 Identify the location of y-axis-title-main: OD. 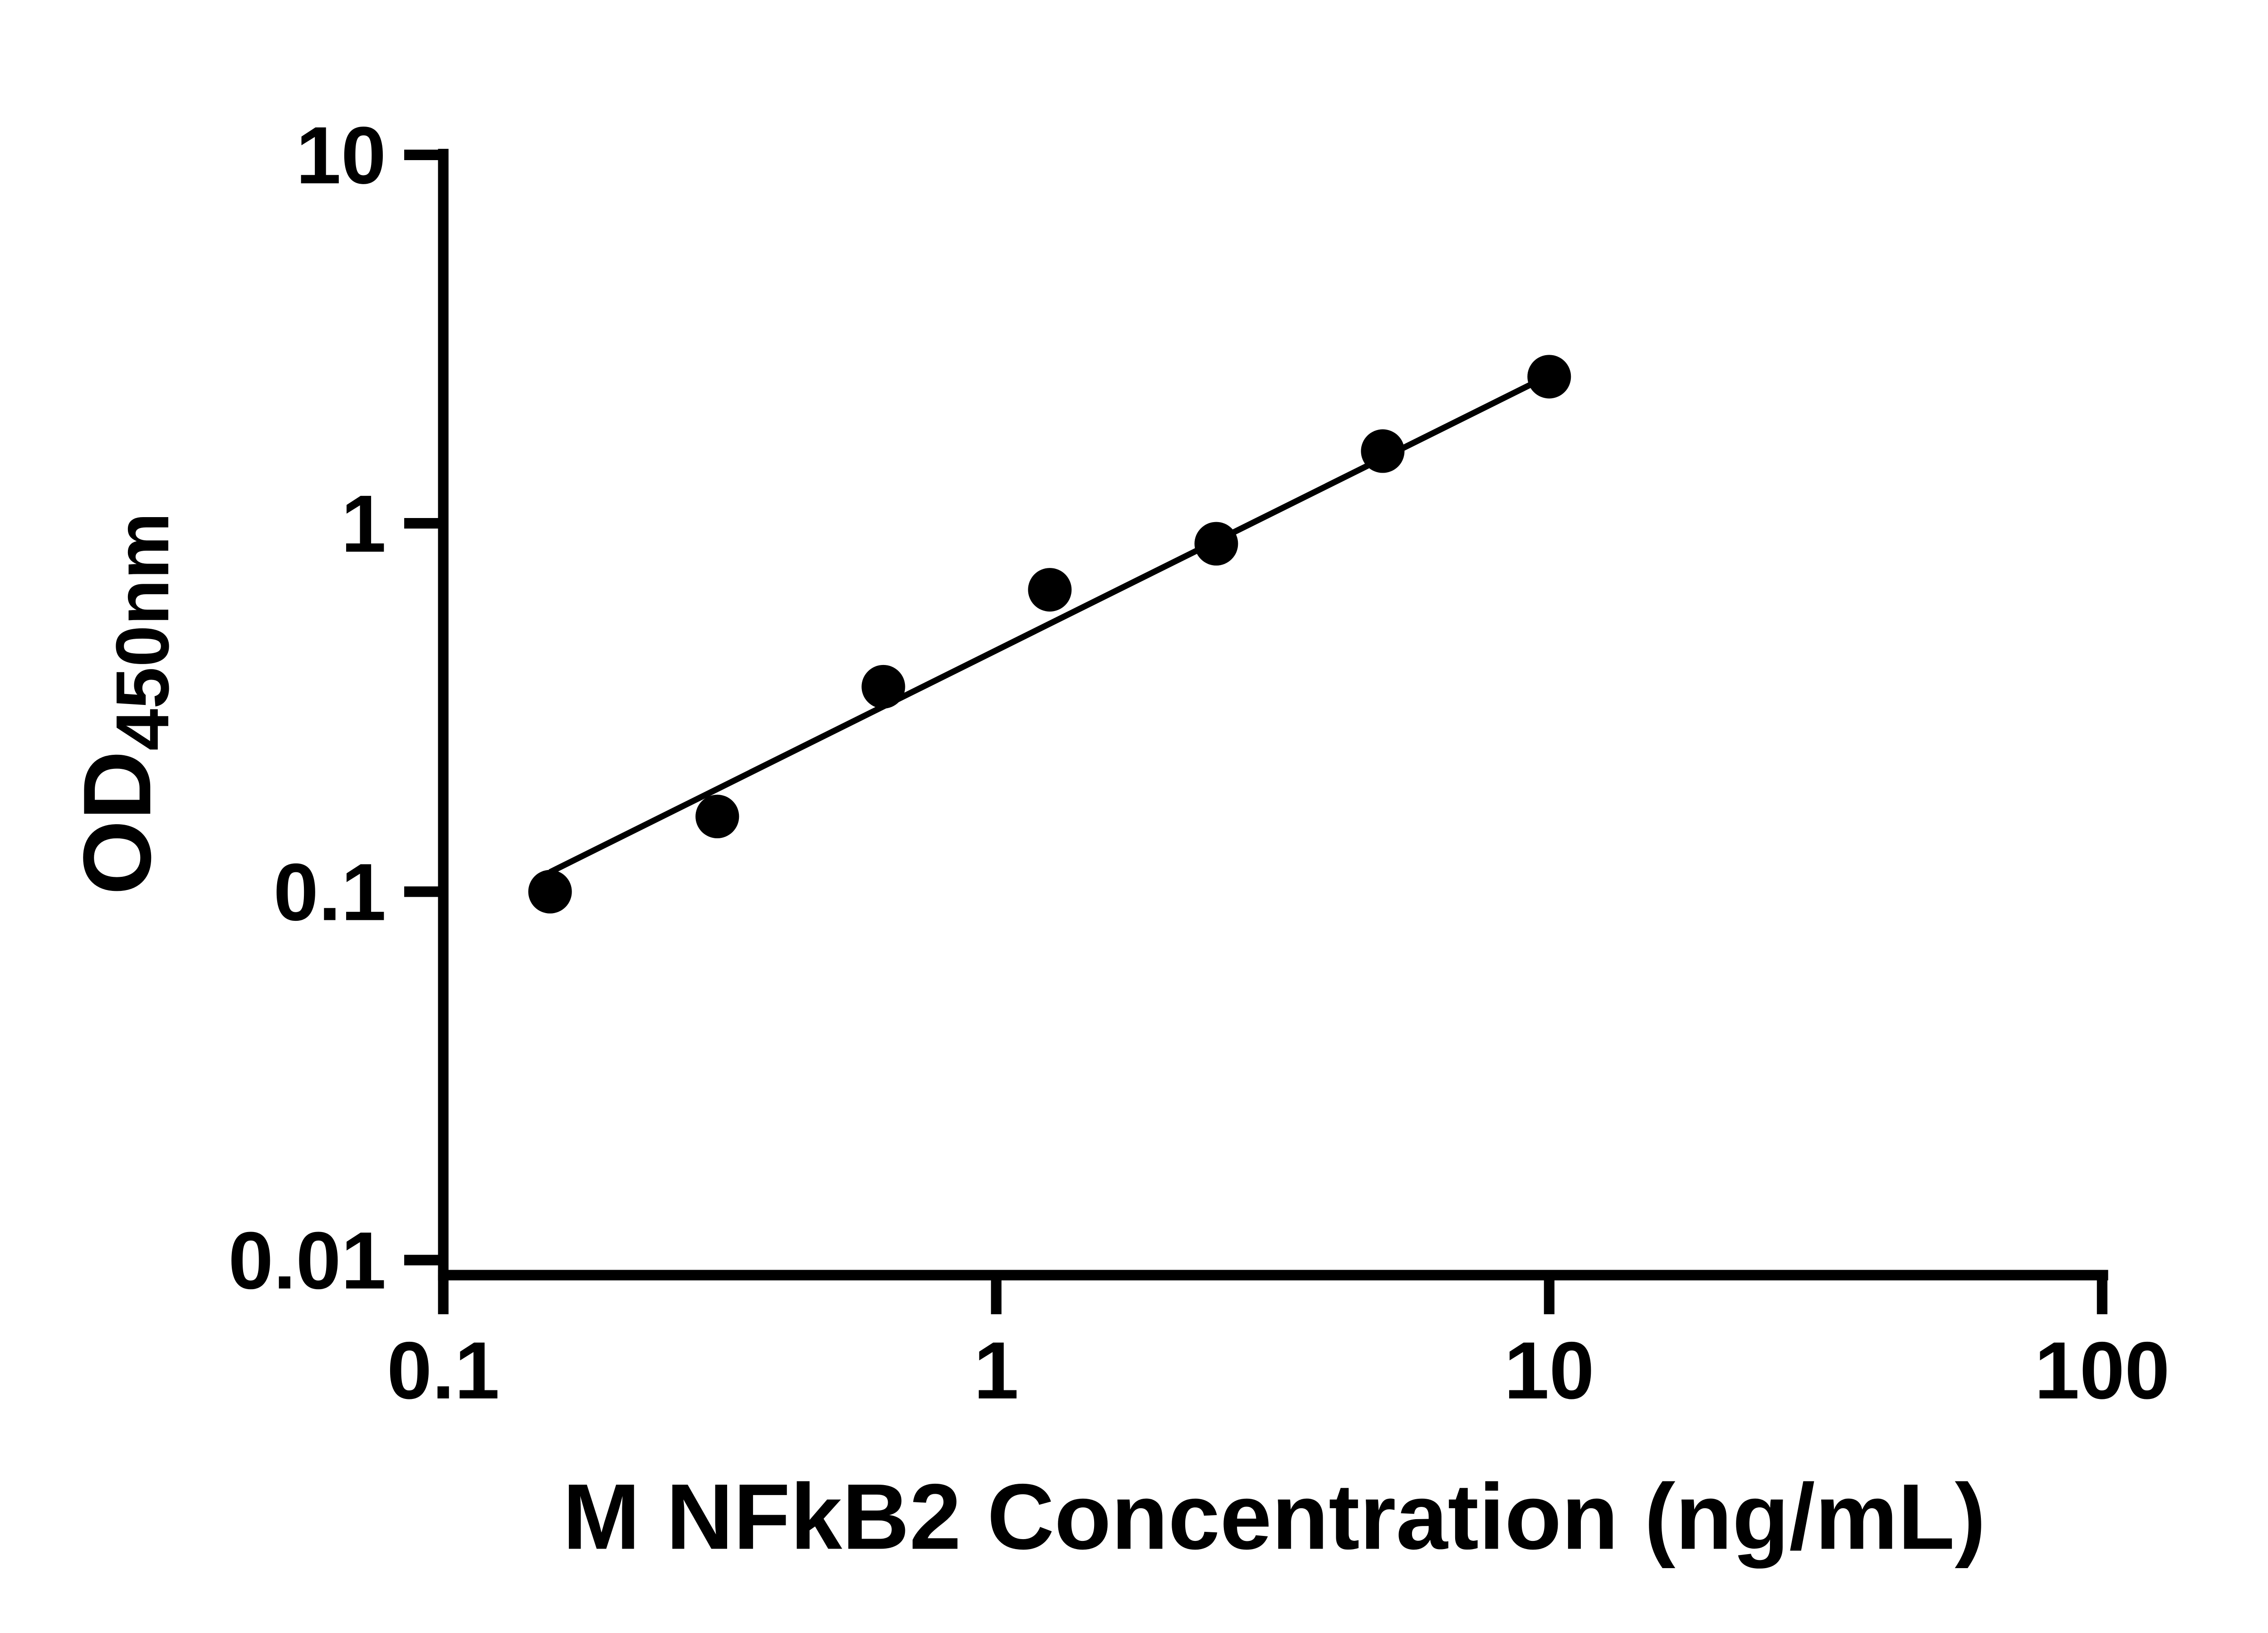
(117, 823).